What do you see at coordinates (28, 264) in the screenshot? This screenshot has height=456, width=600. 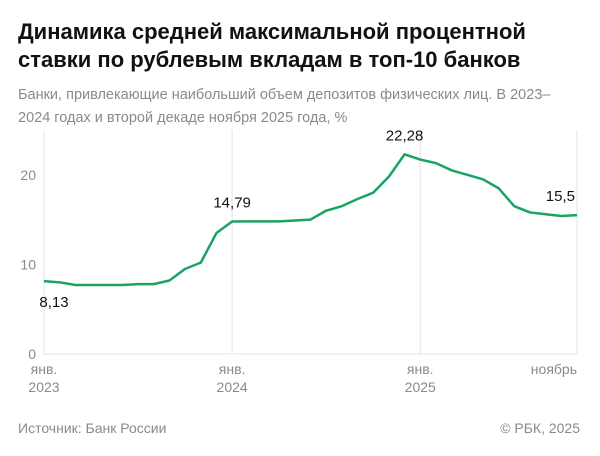 I see `y-tick-label: 10` at bounding box center [28, 264].